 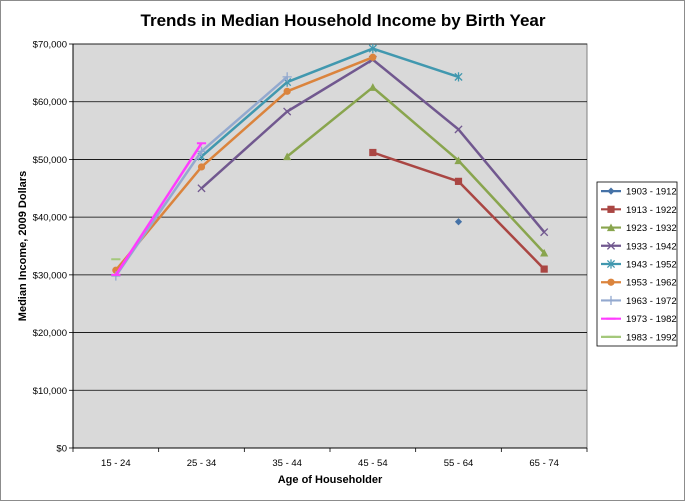 I want to click on series-1963-1972, so click(x=201, y=176).